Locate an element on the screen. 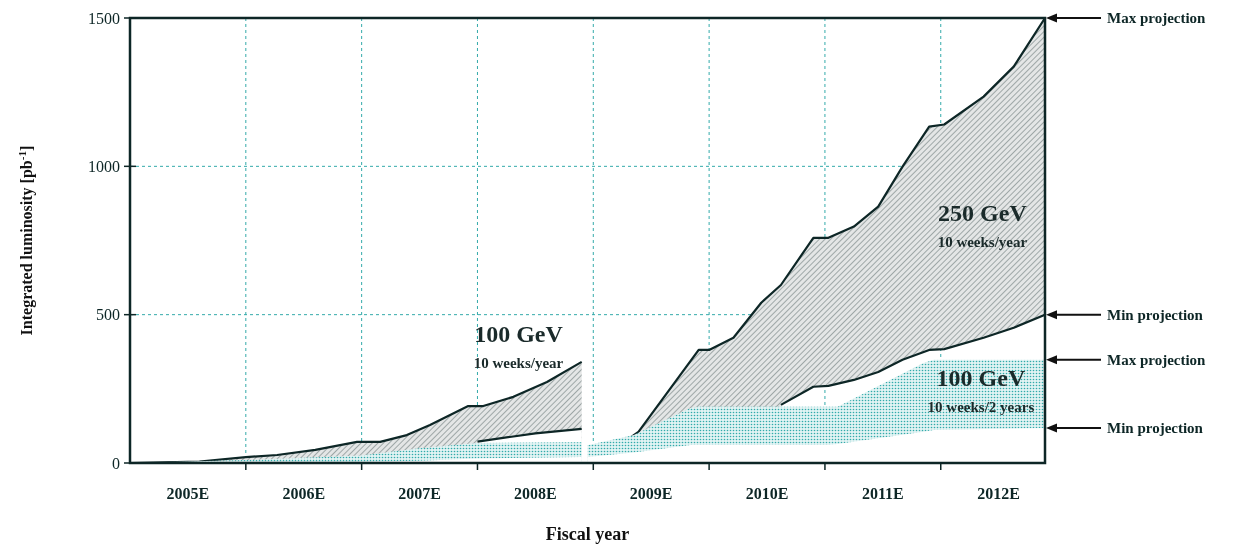  x-tick-label: 2006E is located at coordinates (304, 493).